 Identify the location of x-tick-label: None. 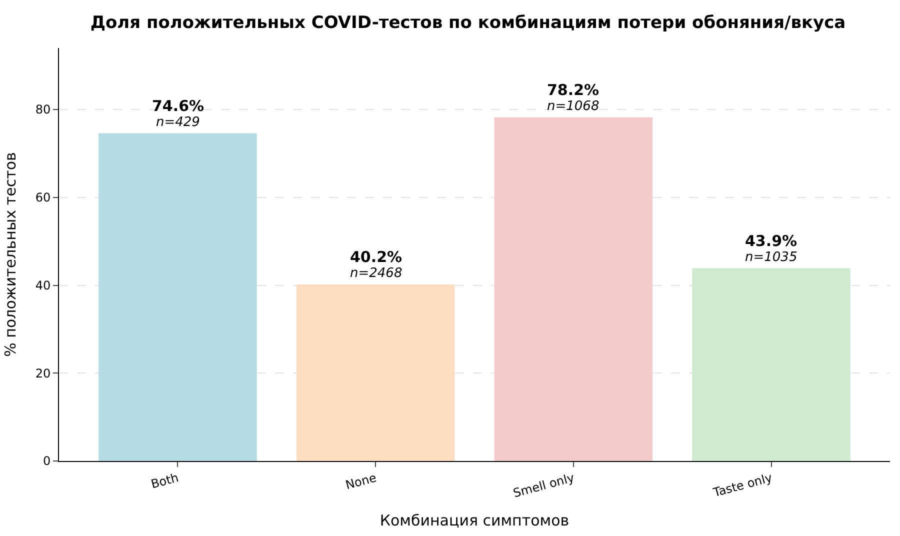
(361, 481).